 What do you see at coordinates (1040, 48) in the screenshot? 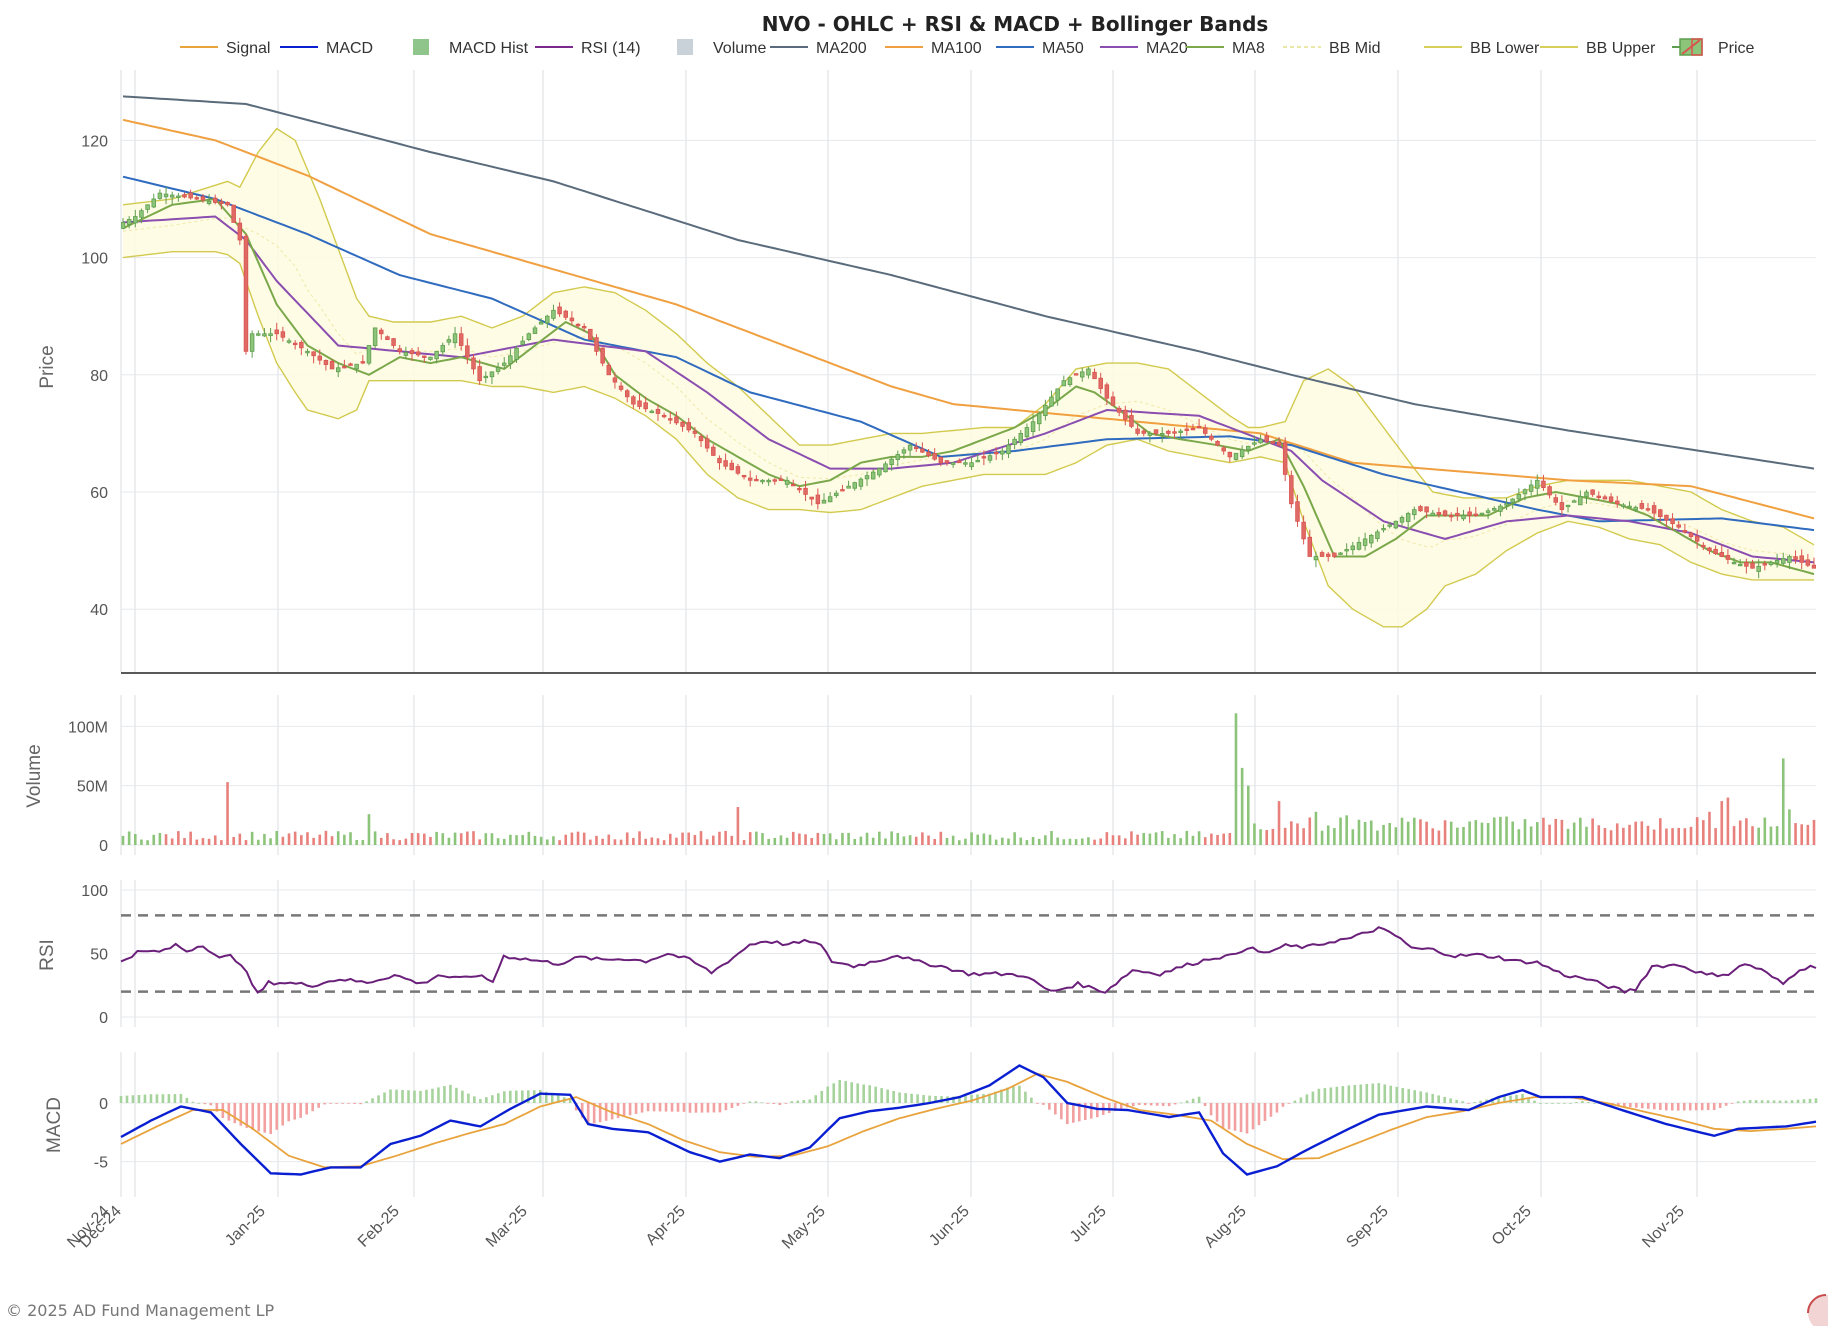
I see `legend-item-ma50: MA50` at bounding box center [1040, 48].